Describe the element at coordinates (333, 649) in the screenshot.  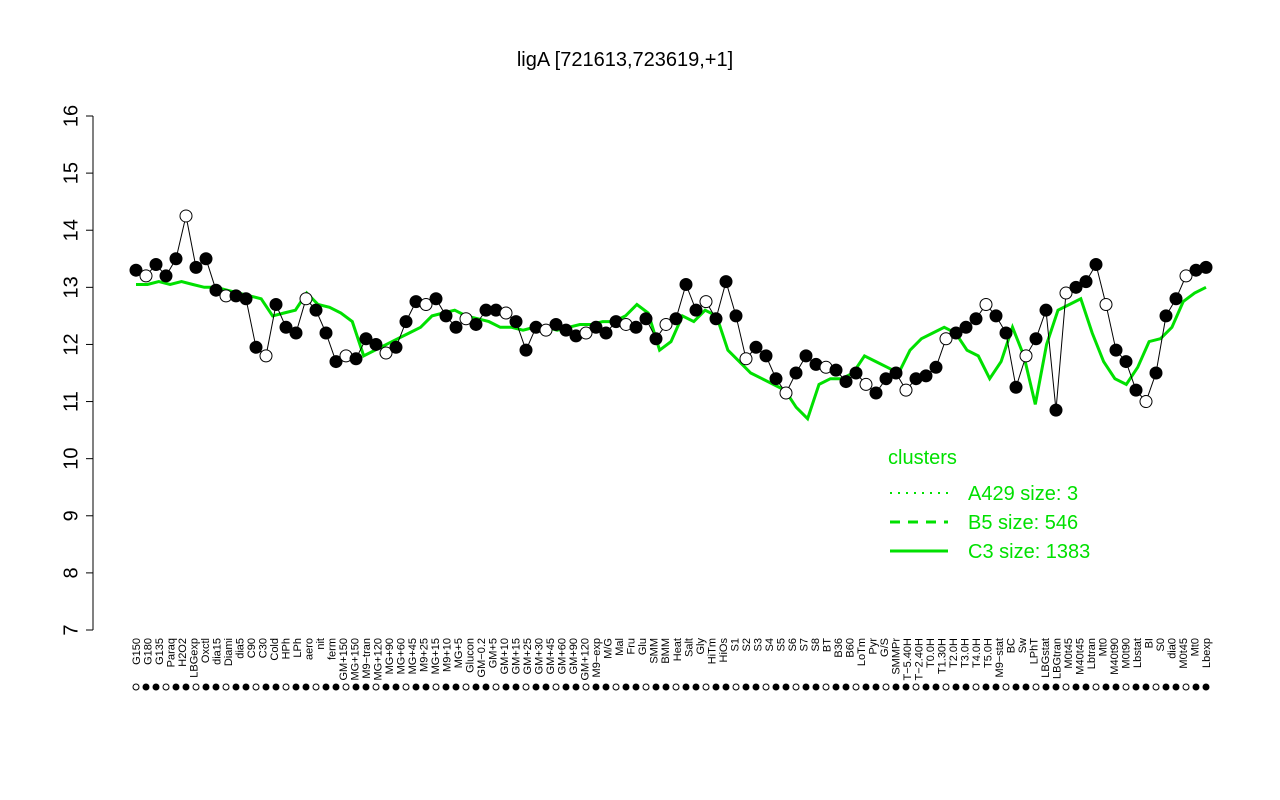
I see `x-tick-label: ferm` at that location.